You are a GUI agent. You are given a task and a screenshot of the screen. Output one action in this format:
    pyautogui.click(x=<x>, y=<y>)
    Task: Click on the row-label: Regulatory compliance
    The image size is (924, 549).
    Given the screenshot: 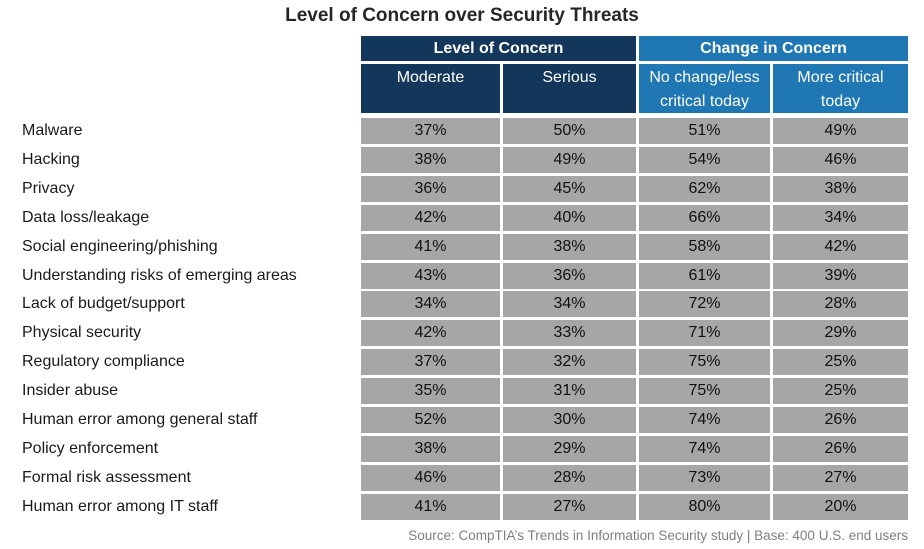 What is the action you would take?
    pyautogui.click(x=103, y=361)
    